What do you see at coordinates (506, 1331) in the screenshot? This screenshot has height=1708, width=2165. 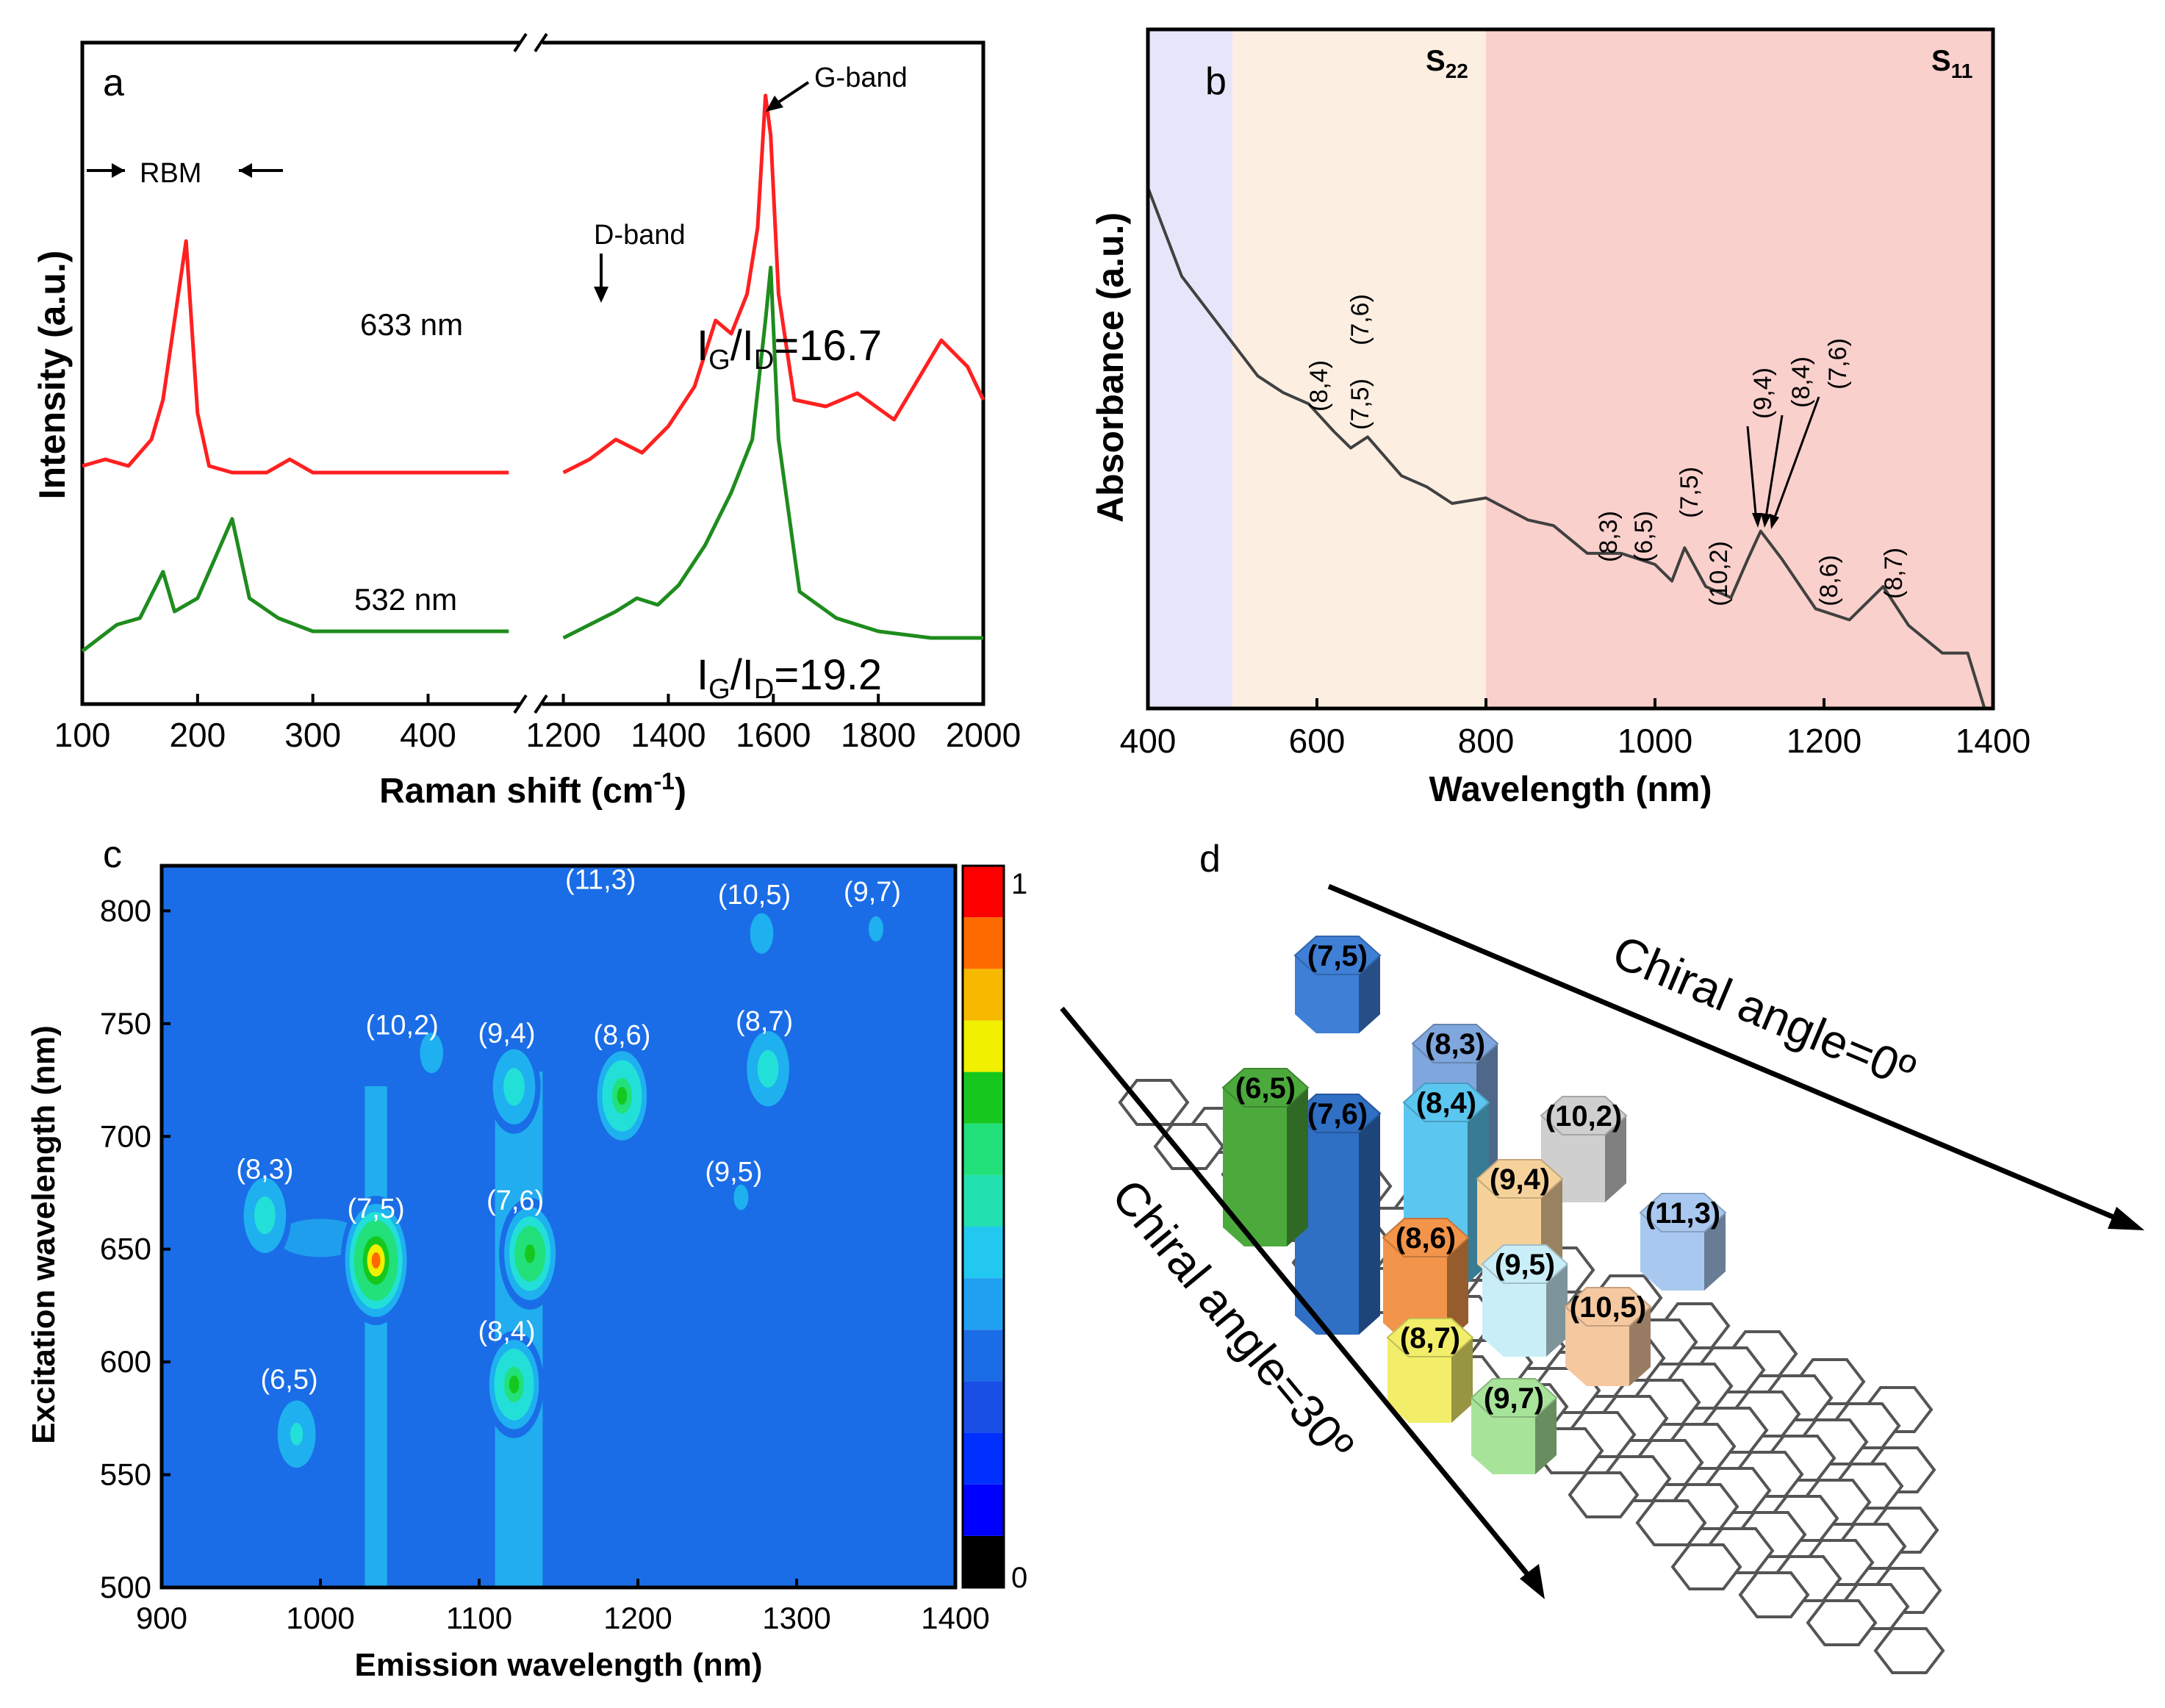 I see `spot-label: (8,4)` at bounding box center [506, 1331].